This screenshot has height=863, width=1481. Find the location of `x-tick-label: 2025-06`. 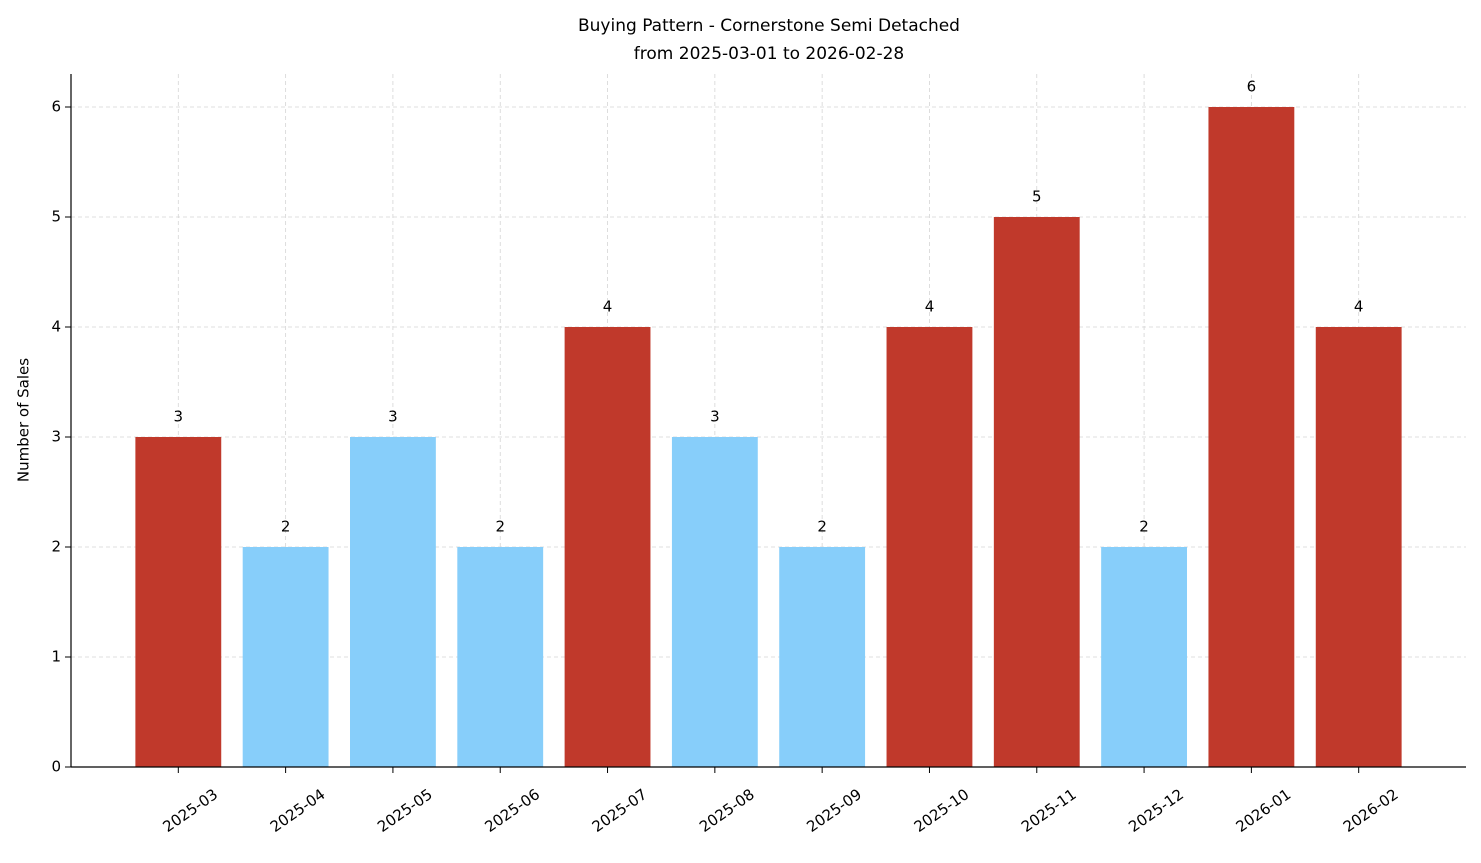

x-tick-label: 2025-06 is located at coordinates (512, 810).